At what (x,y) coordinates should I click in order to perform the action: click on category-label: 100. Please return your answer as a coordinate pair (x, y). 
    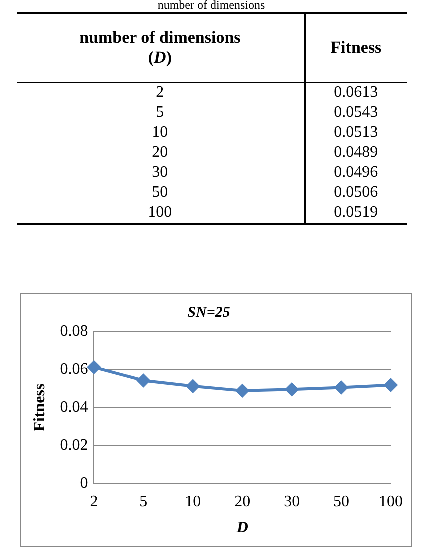
    Looking at the image, I should click on (160, 213).